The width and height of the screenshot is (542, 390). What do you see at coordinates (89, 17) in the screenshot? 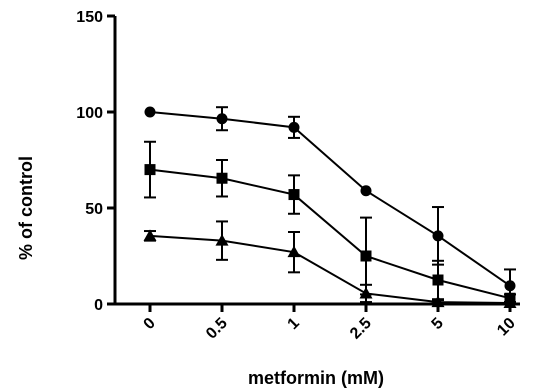
I see `y-tick-label: 150` at bounding box center [89, 17].